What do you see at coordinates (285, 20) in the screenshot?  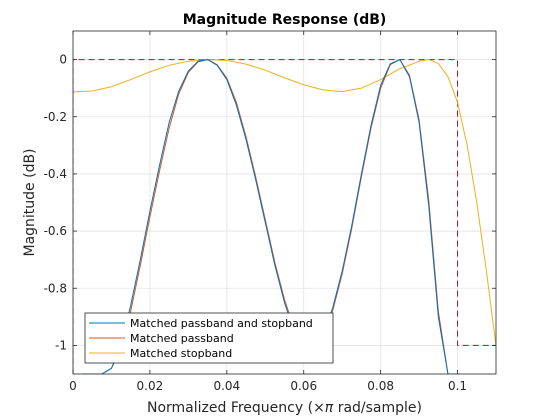 I see `chart-title: Magnitude Response (dB)` at bounding box center [285, 20].